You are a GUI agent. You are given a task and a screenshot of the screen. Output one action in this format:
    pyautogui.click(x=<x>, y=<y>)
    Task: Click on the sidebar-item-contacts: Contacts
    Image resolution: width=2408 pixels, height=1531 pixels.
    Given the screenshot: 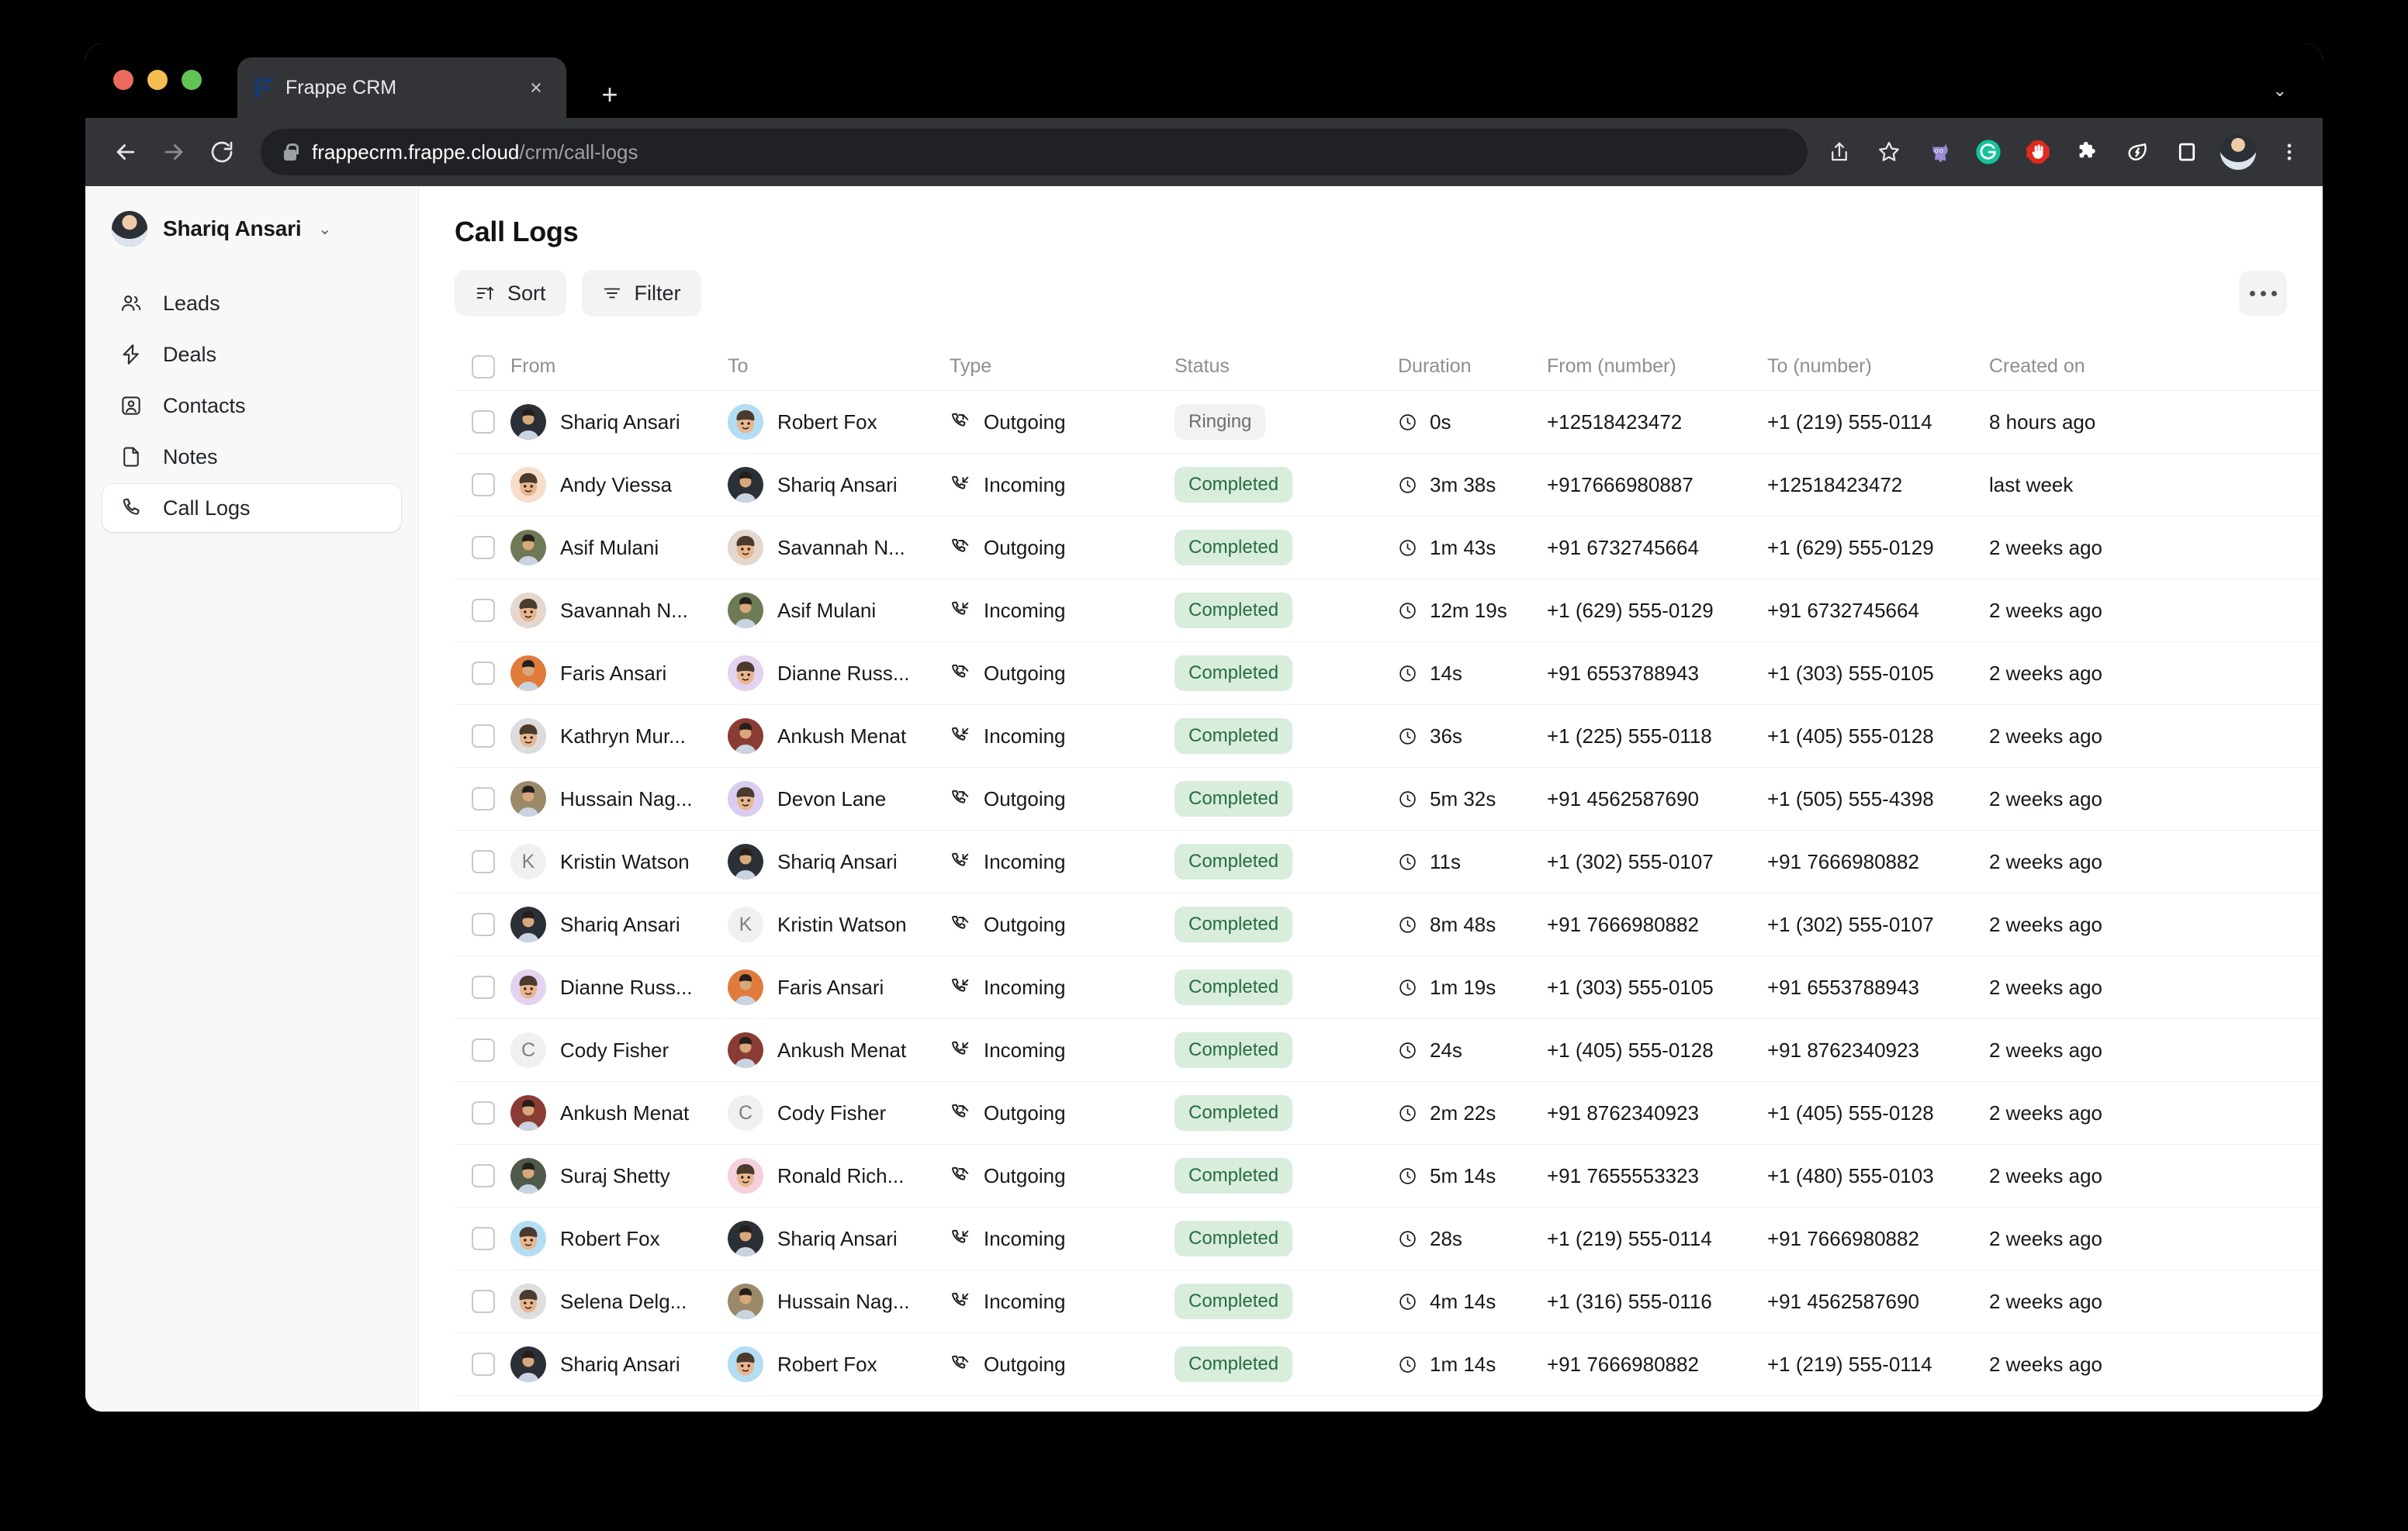 What is the action you would take?
    pyautogui.click(x=252, y=406)
    